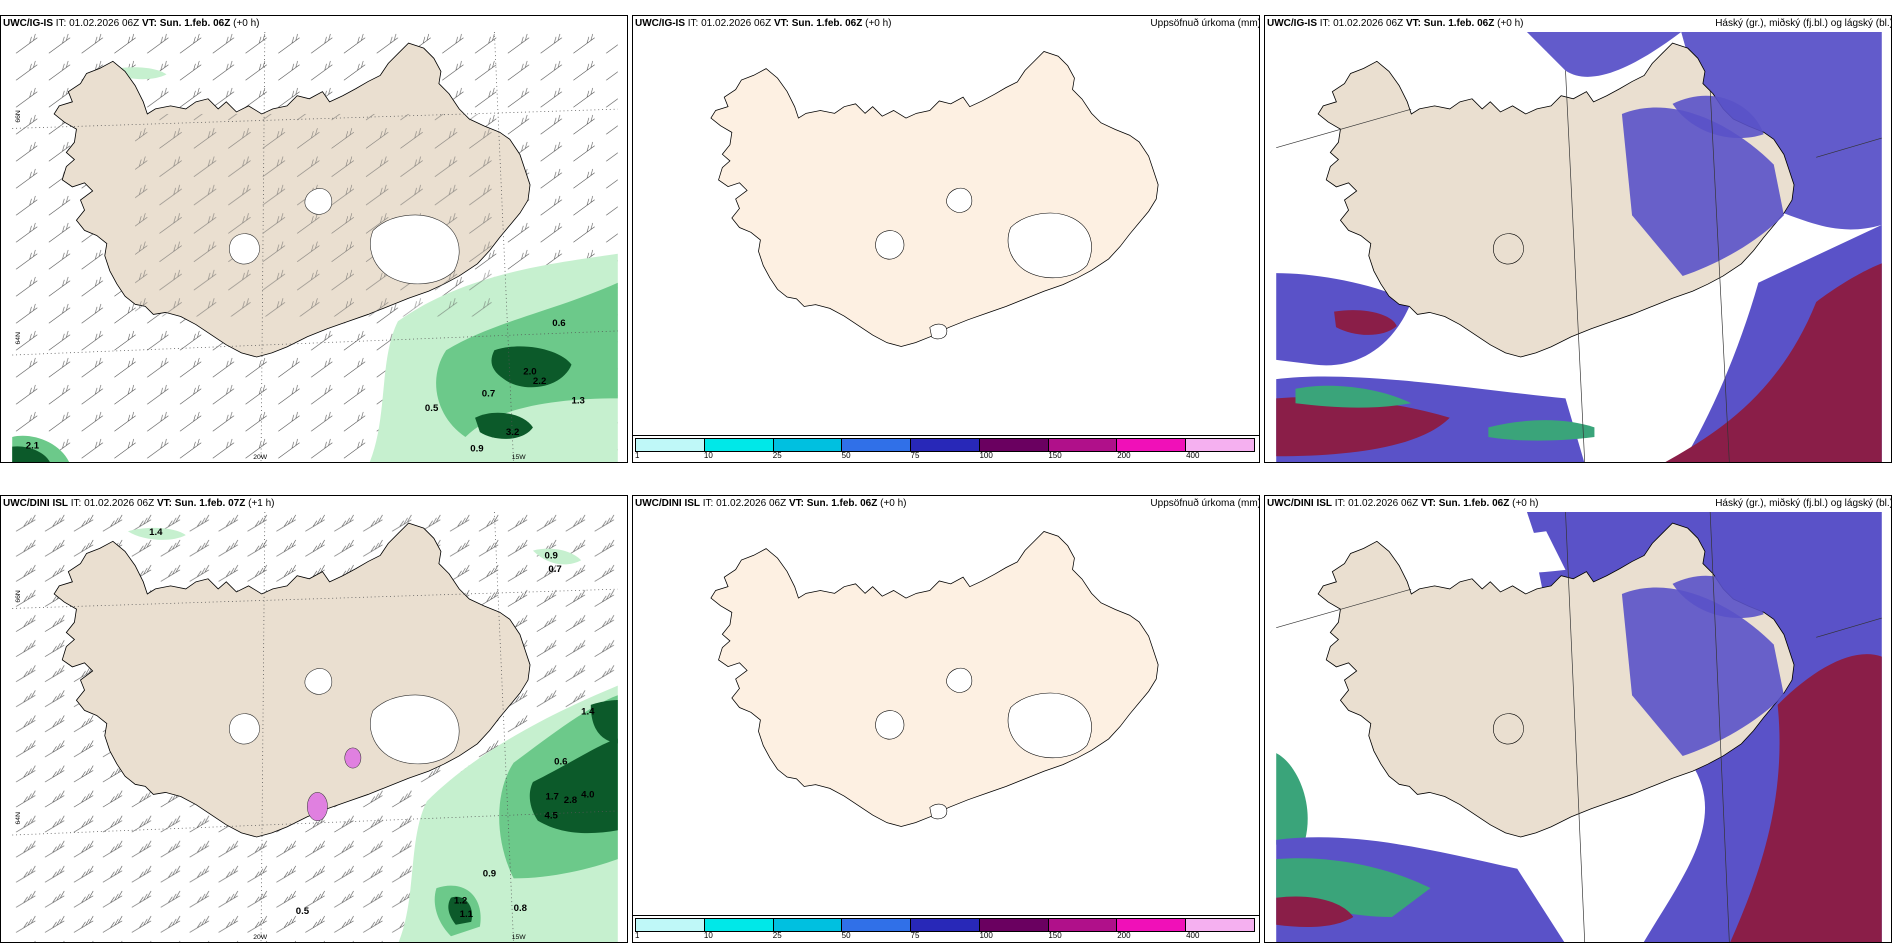  What do you see at coordinates (571, 800) in the screenshot?
I see `precip-value: 2.8` at bounding box center [571, 800].